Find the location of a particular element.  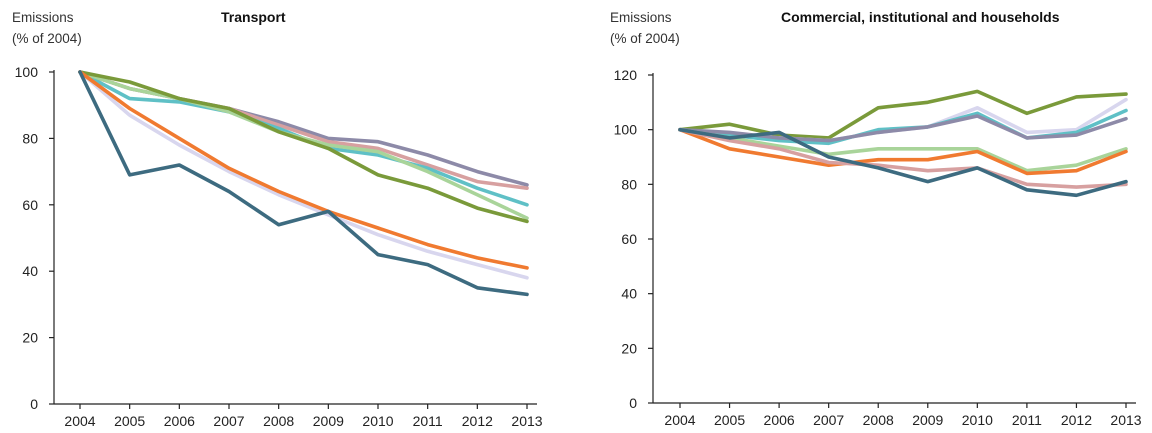

chart-title: Commercial, institutional and households is located at coordinates (920, 17).